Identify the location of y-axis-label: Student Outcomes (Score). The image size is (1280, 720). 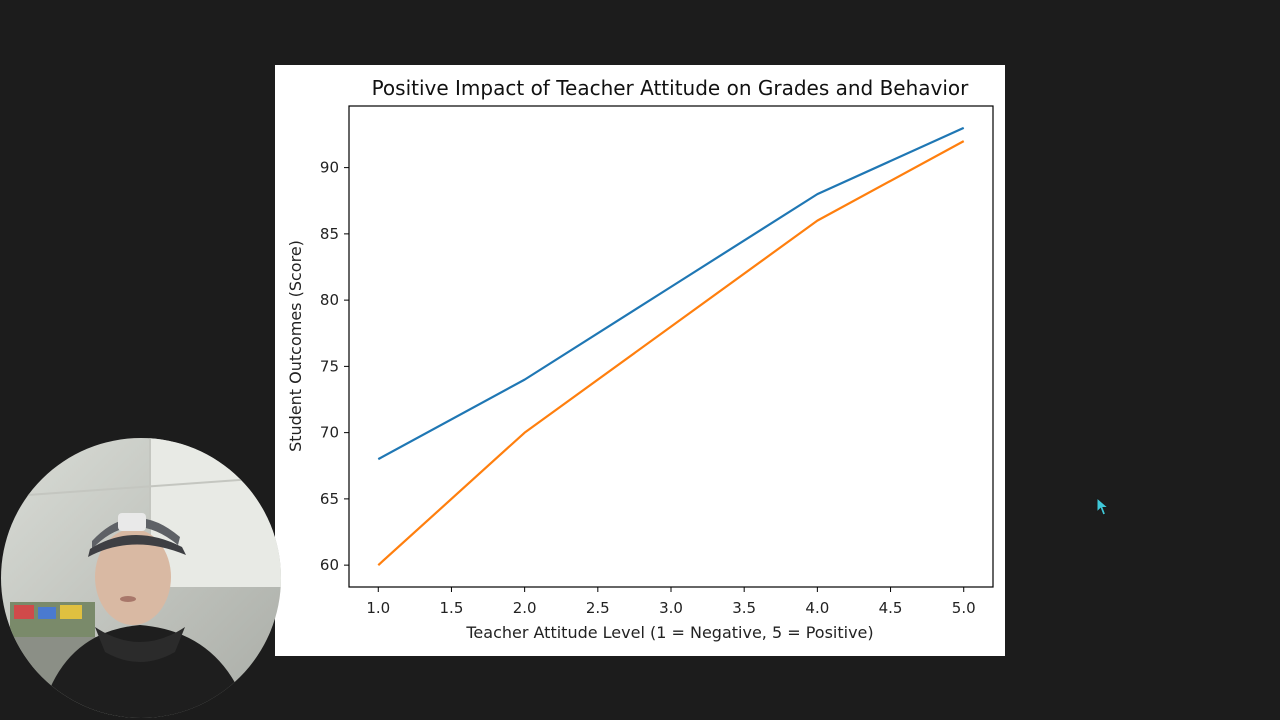
(295, 346).